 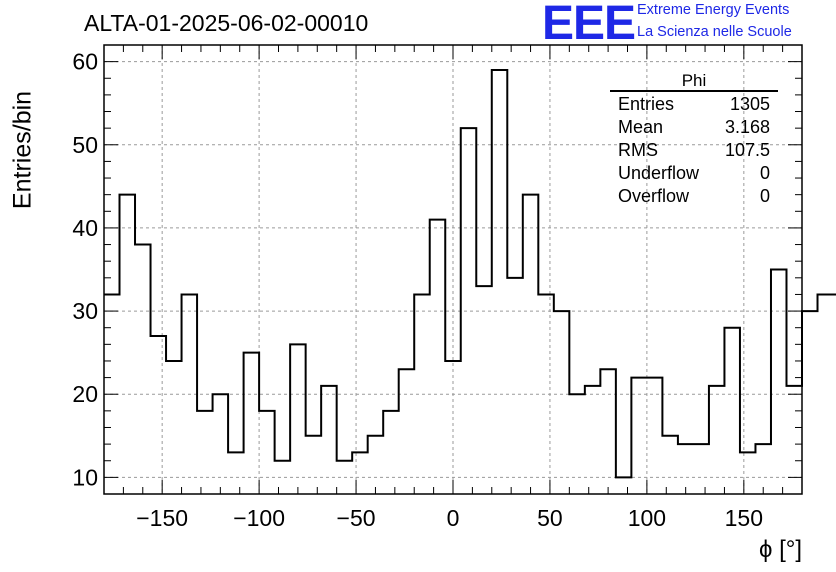 I want to click on y-tick-label: 50, so click(x=85, y=145).